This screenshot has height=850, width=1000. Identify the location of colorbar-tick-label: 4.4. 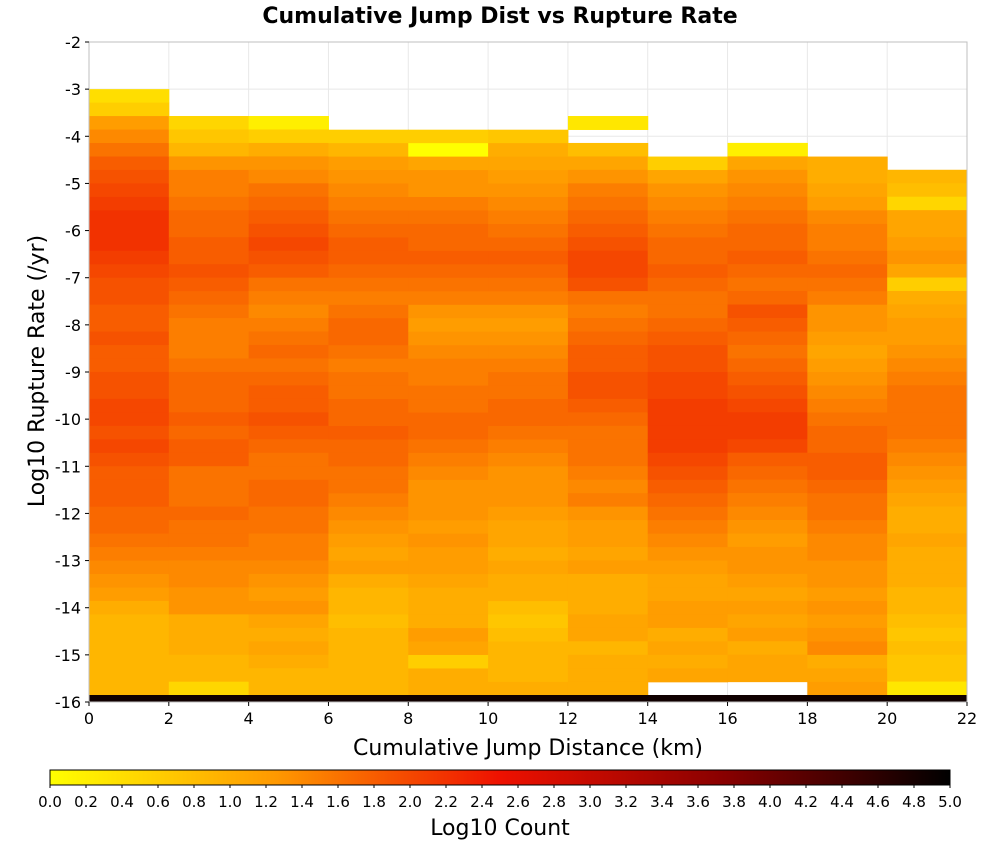
(842, 802).